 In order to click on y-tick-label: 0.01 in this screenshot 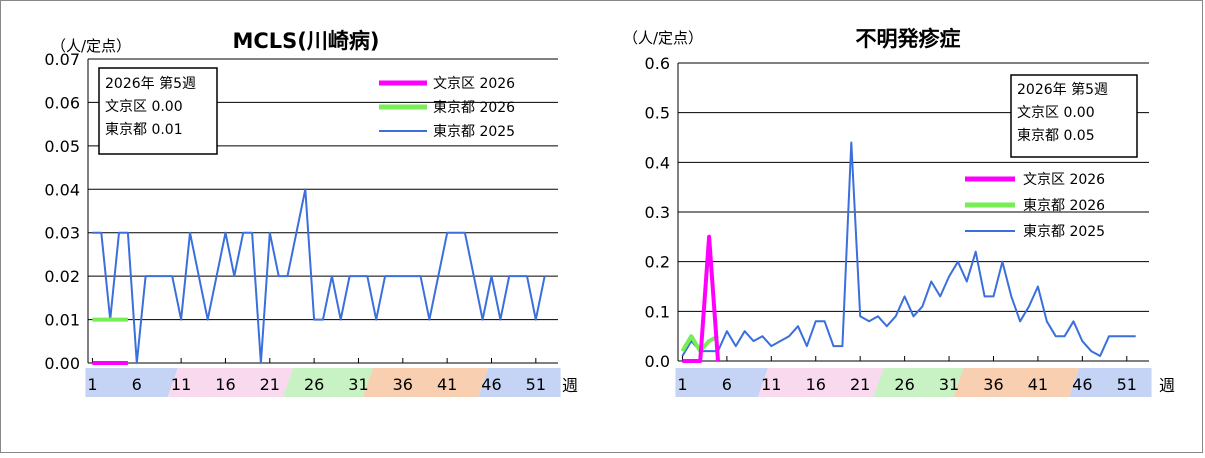, I will do `click(62, 320)`.